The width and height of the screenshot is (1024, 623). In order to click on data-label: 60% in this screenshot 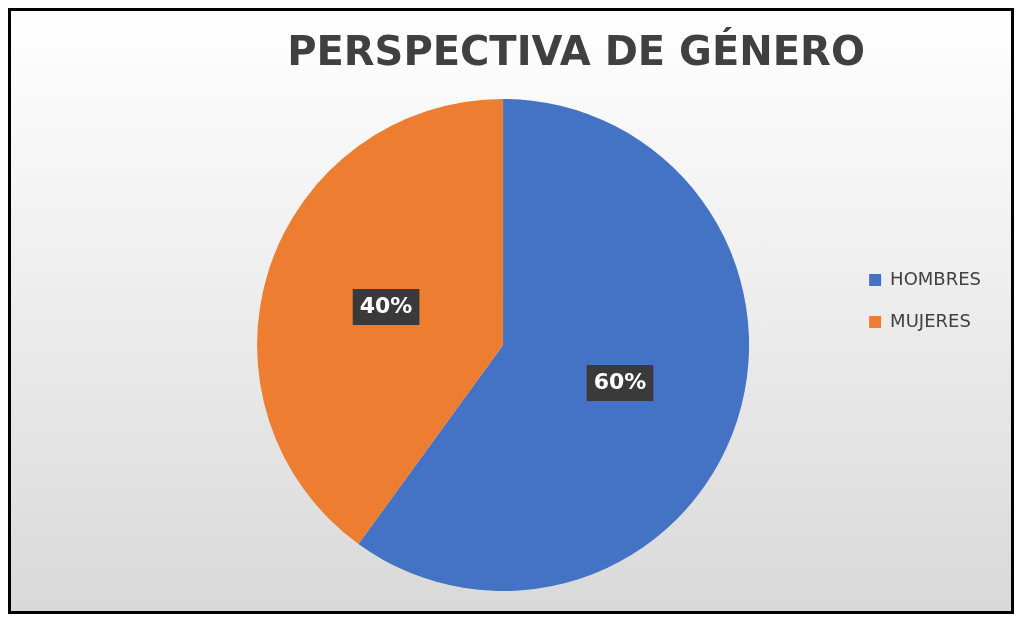, I will do `click(620, 381)`.